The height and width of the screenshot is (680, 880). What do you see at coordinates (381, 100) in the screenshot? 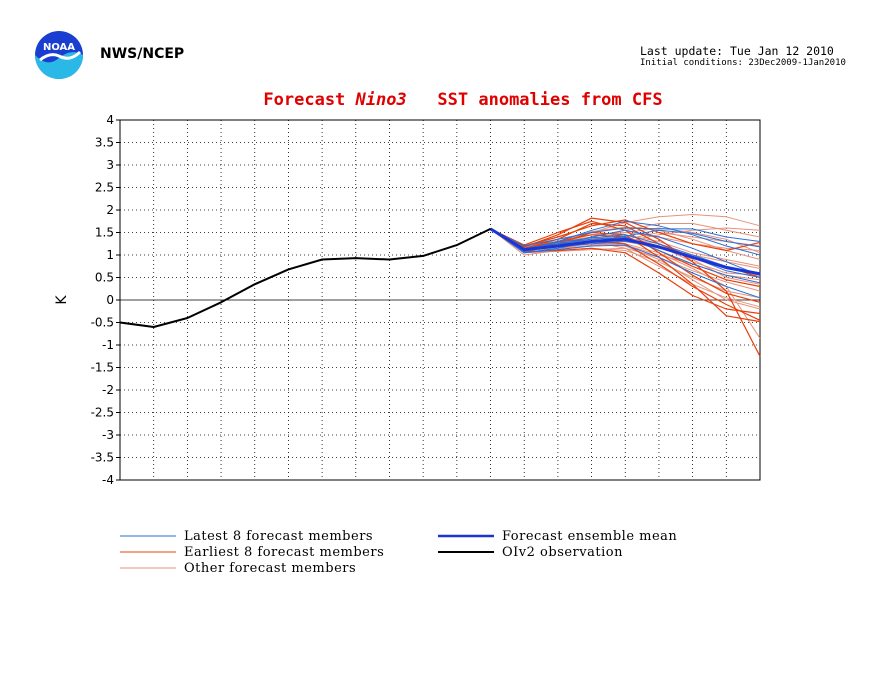
I see `title-region: Nino3` at bounding box center [381, 100].